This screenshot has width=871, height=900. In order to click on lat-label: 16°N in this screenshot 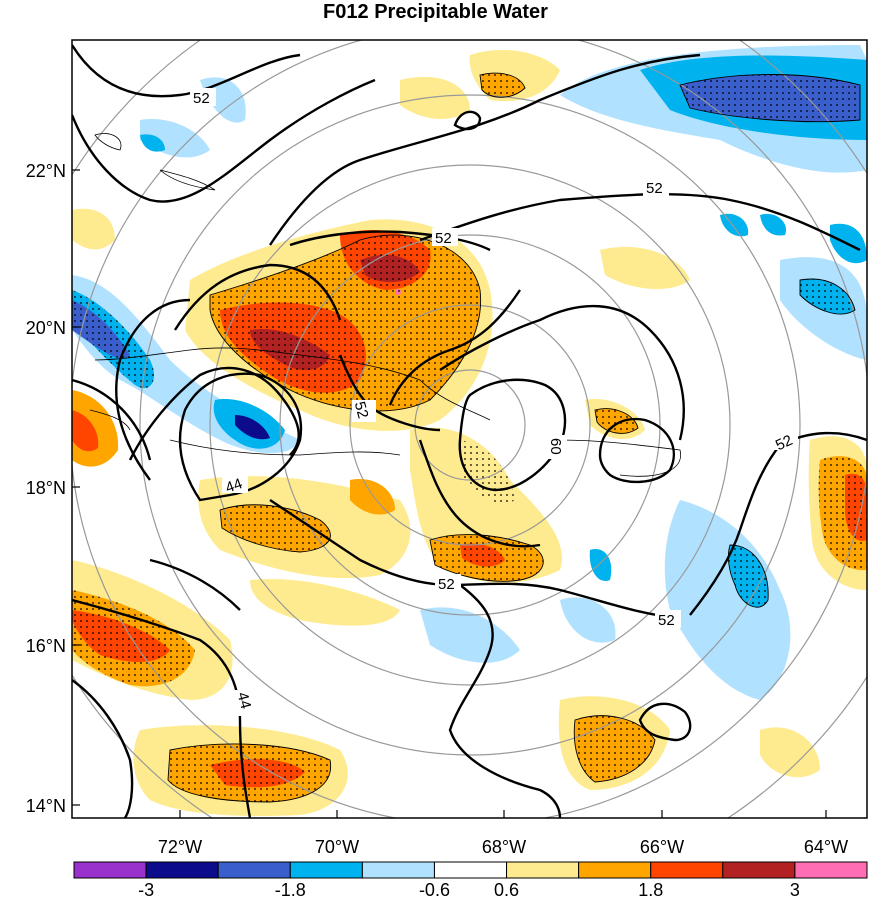, I will do `click(46, 646)`.